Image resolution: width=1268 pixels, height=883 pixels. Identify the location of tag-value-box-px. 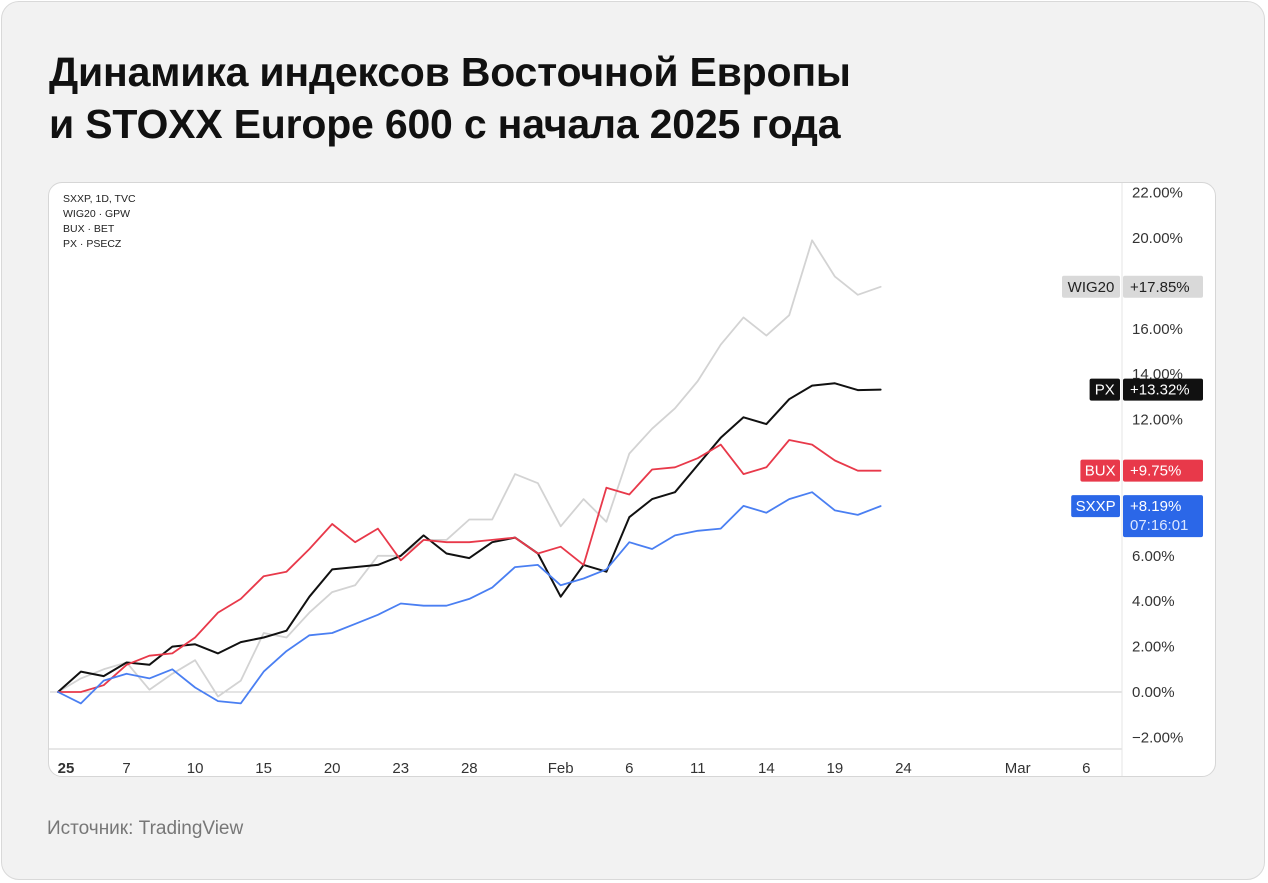
(1163, 389).